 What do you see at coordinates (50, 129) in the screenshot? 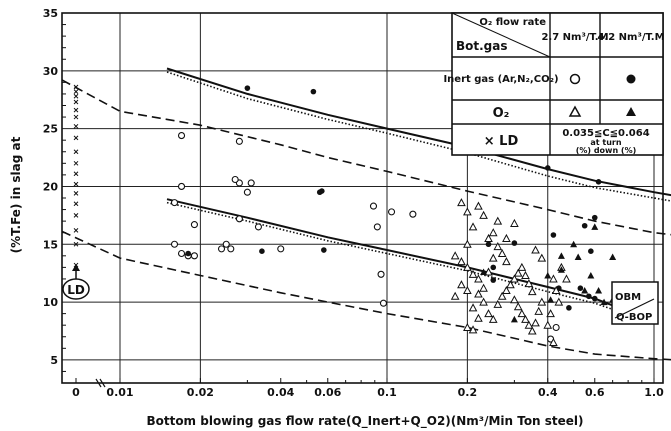
I see `y-tick-label: 25` at bounding box center [50, 129].